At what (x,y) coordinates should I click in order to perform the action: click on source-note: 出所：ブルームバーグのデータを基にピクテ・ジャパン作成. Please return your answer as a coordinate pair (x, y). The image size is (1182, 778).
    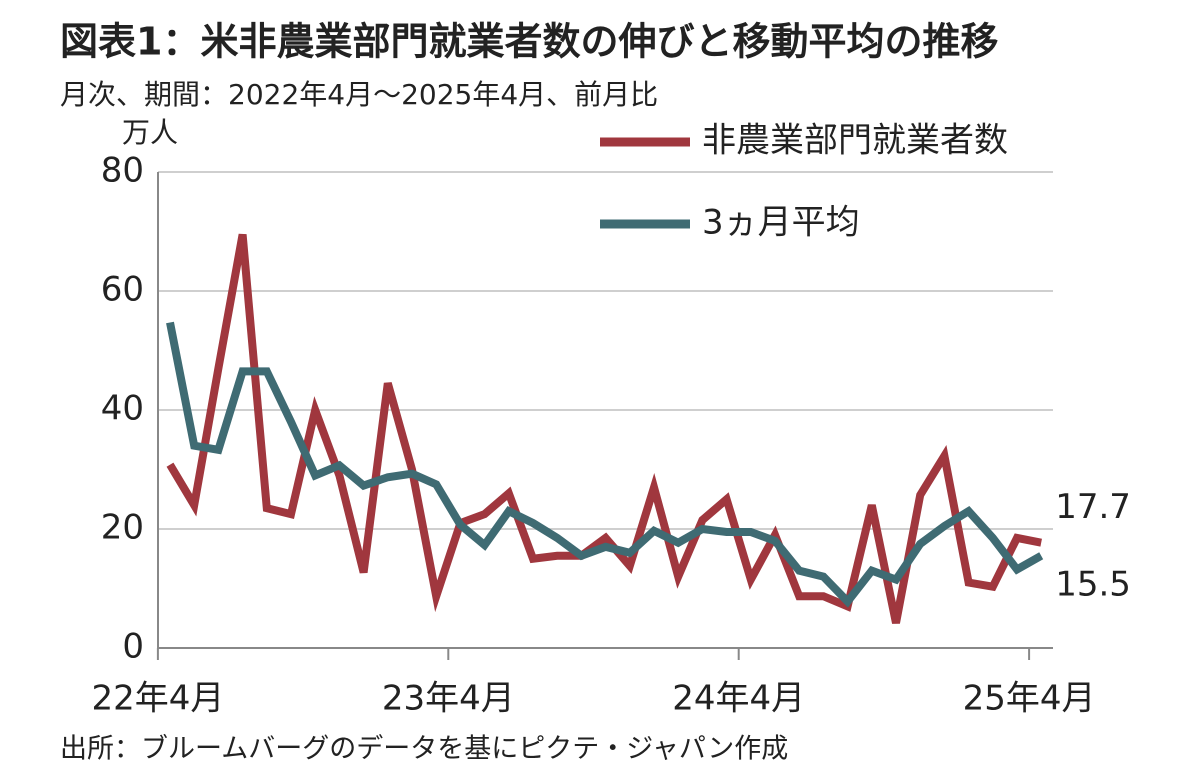
    Looking at the image, I should click on (424, 749).